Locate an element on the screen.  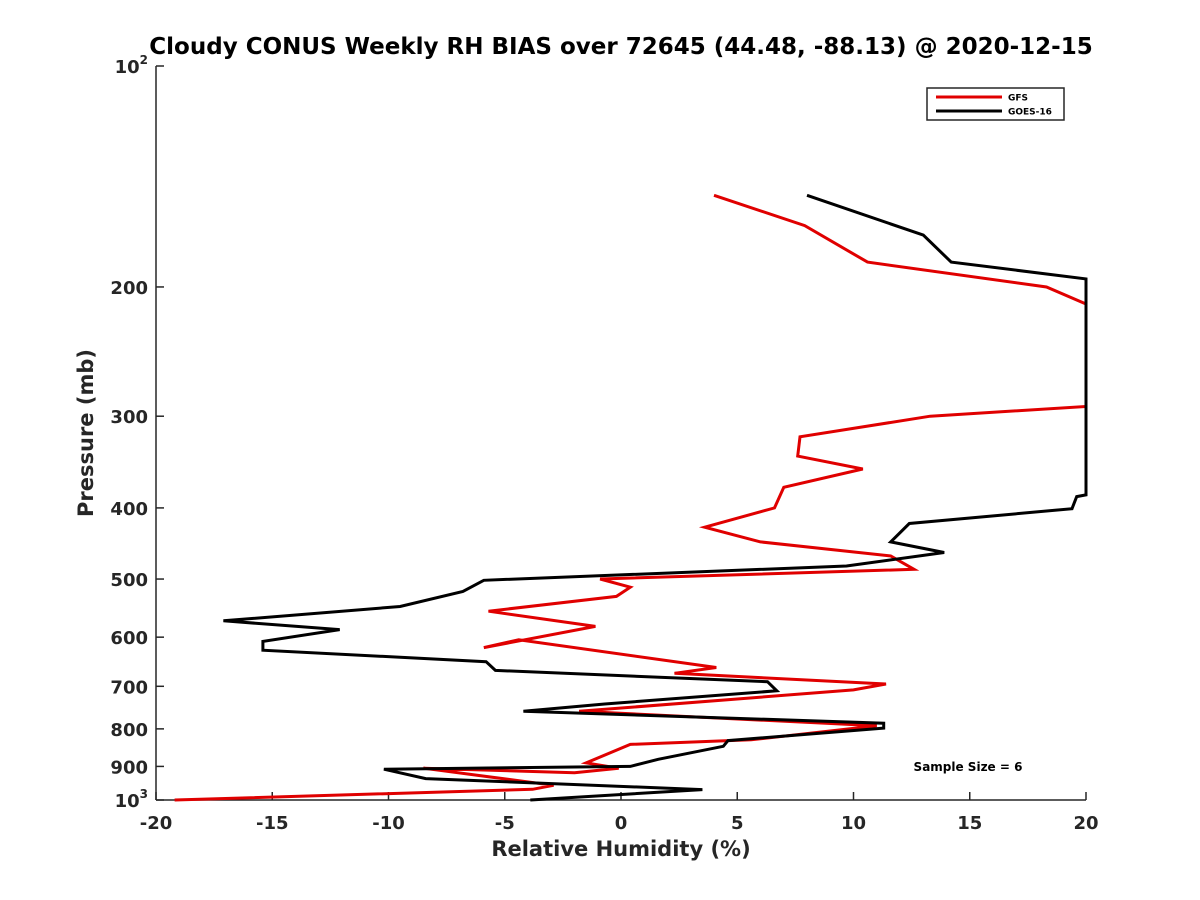
y-tick-label: 200 is located at coordinates (129, 288).